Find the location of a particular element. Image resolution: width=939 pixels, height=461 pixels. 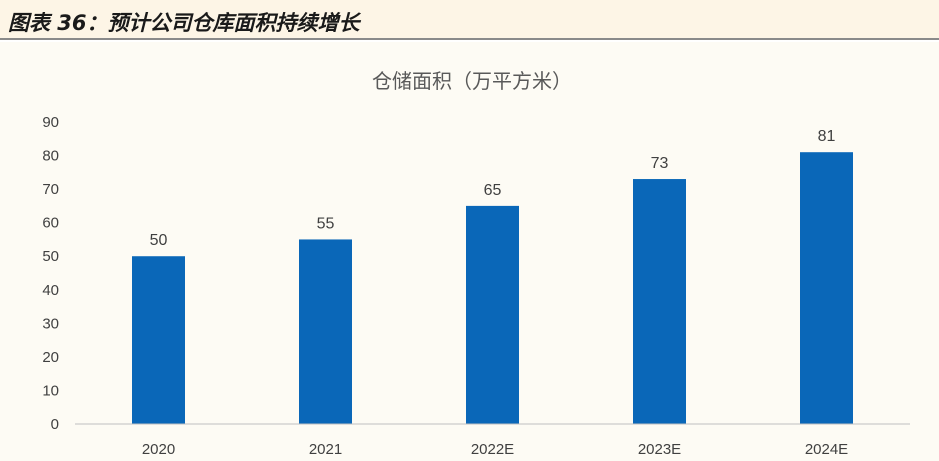

figure-title: 图表 36：预计公司仓库面积持续增长 is located at coordinates (184, 23).